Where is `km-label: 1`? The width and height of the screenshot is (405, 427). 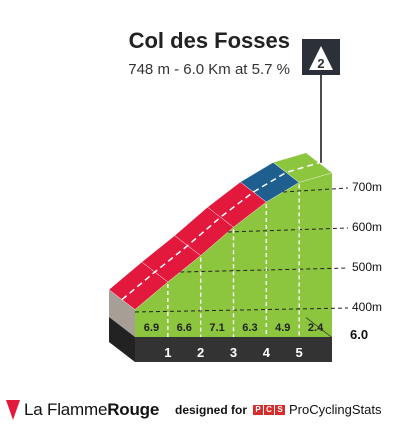
km-label: 1 is located at coordinates (167, 352).